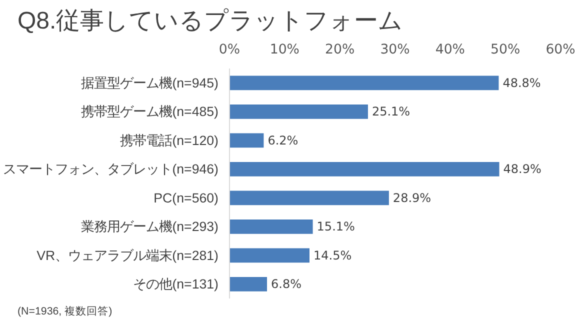  What do you see at coordinates (65, 311) in the screenshot?
I see `text: (N=1936, 複数回答)` at bounding box center [65, 311].